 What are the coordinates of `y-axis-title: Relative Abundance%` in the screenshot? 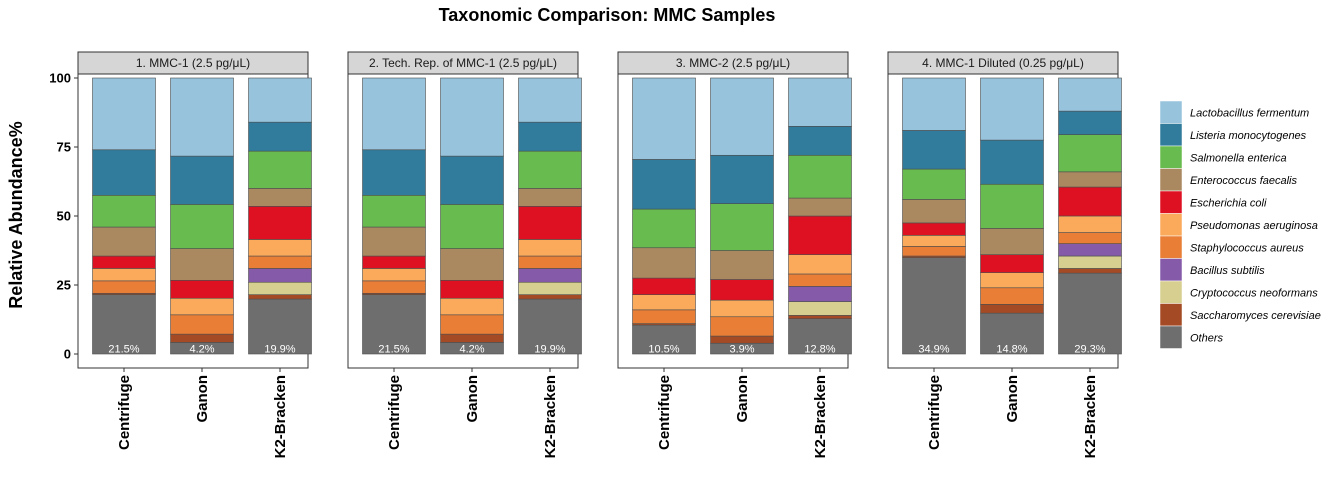 It's located at (16, 214).